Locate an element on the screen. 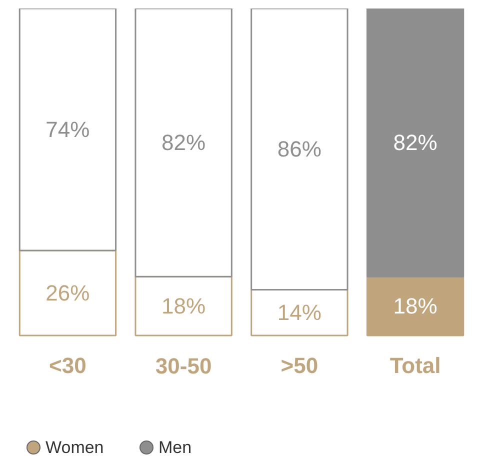  x-tick-label: >50 is located at coordinates (299, 365).